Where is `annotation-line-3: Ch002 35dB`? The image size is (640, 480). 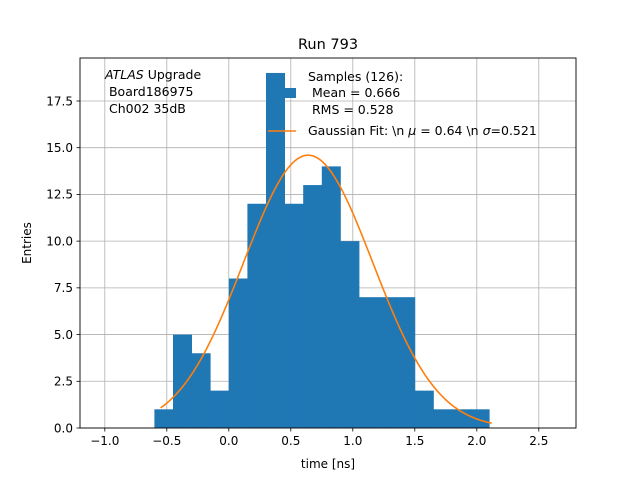 annotation-line-3: Ch002 35dB is located at coordinates (145, 108).